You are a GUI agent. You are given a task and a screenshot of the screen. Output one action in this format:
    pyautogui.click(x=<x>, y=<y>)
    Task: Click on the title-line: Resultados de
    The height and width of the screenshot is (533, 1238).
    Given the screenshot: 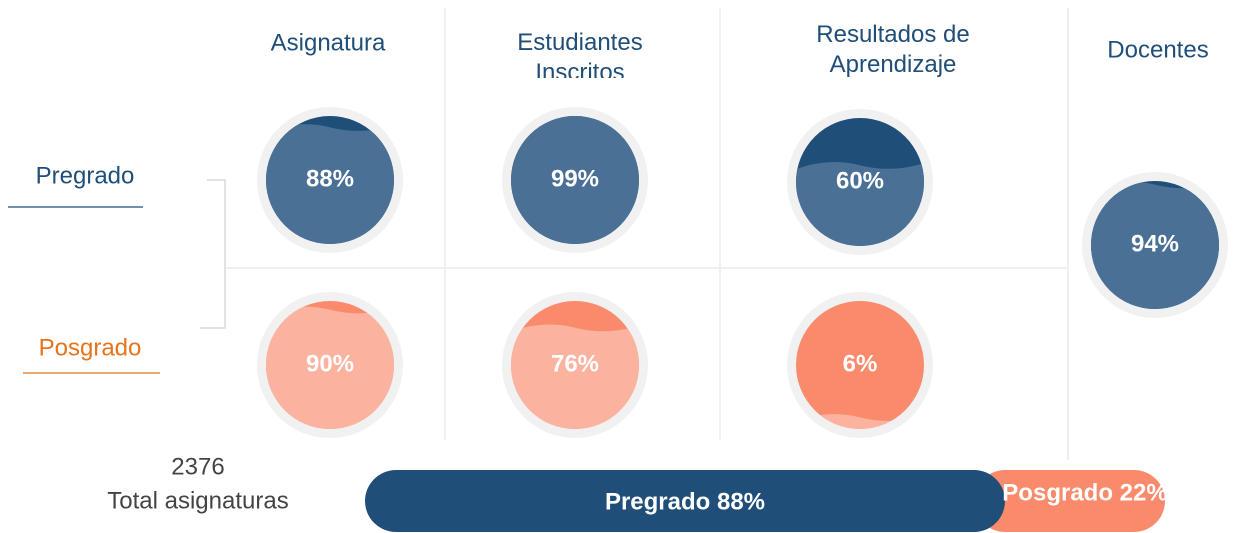 What is the action you would take?
    pyautogui.click(x=892, y=34)
    